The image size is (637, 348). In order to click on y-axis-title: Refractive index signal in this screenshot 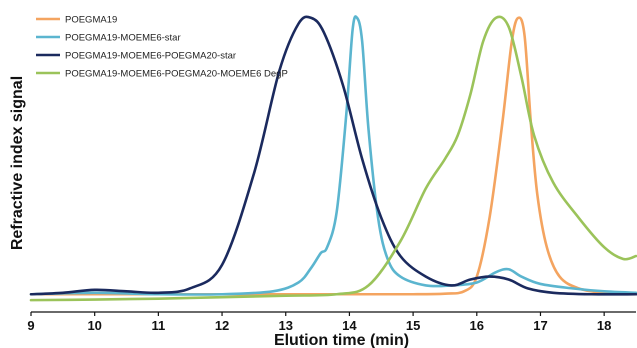, I will do `click(17, 163)`.